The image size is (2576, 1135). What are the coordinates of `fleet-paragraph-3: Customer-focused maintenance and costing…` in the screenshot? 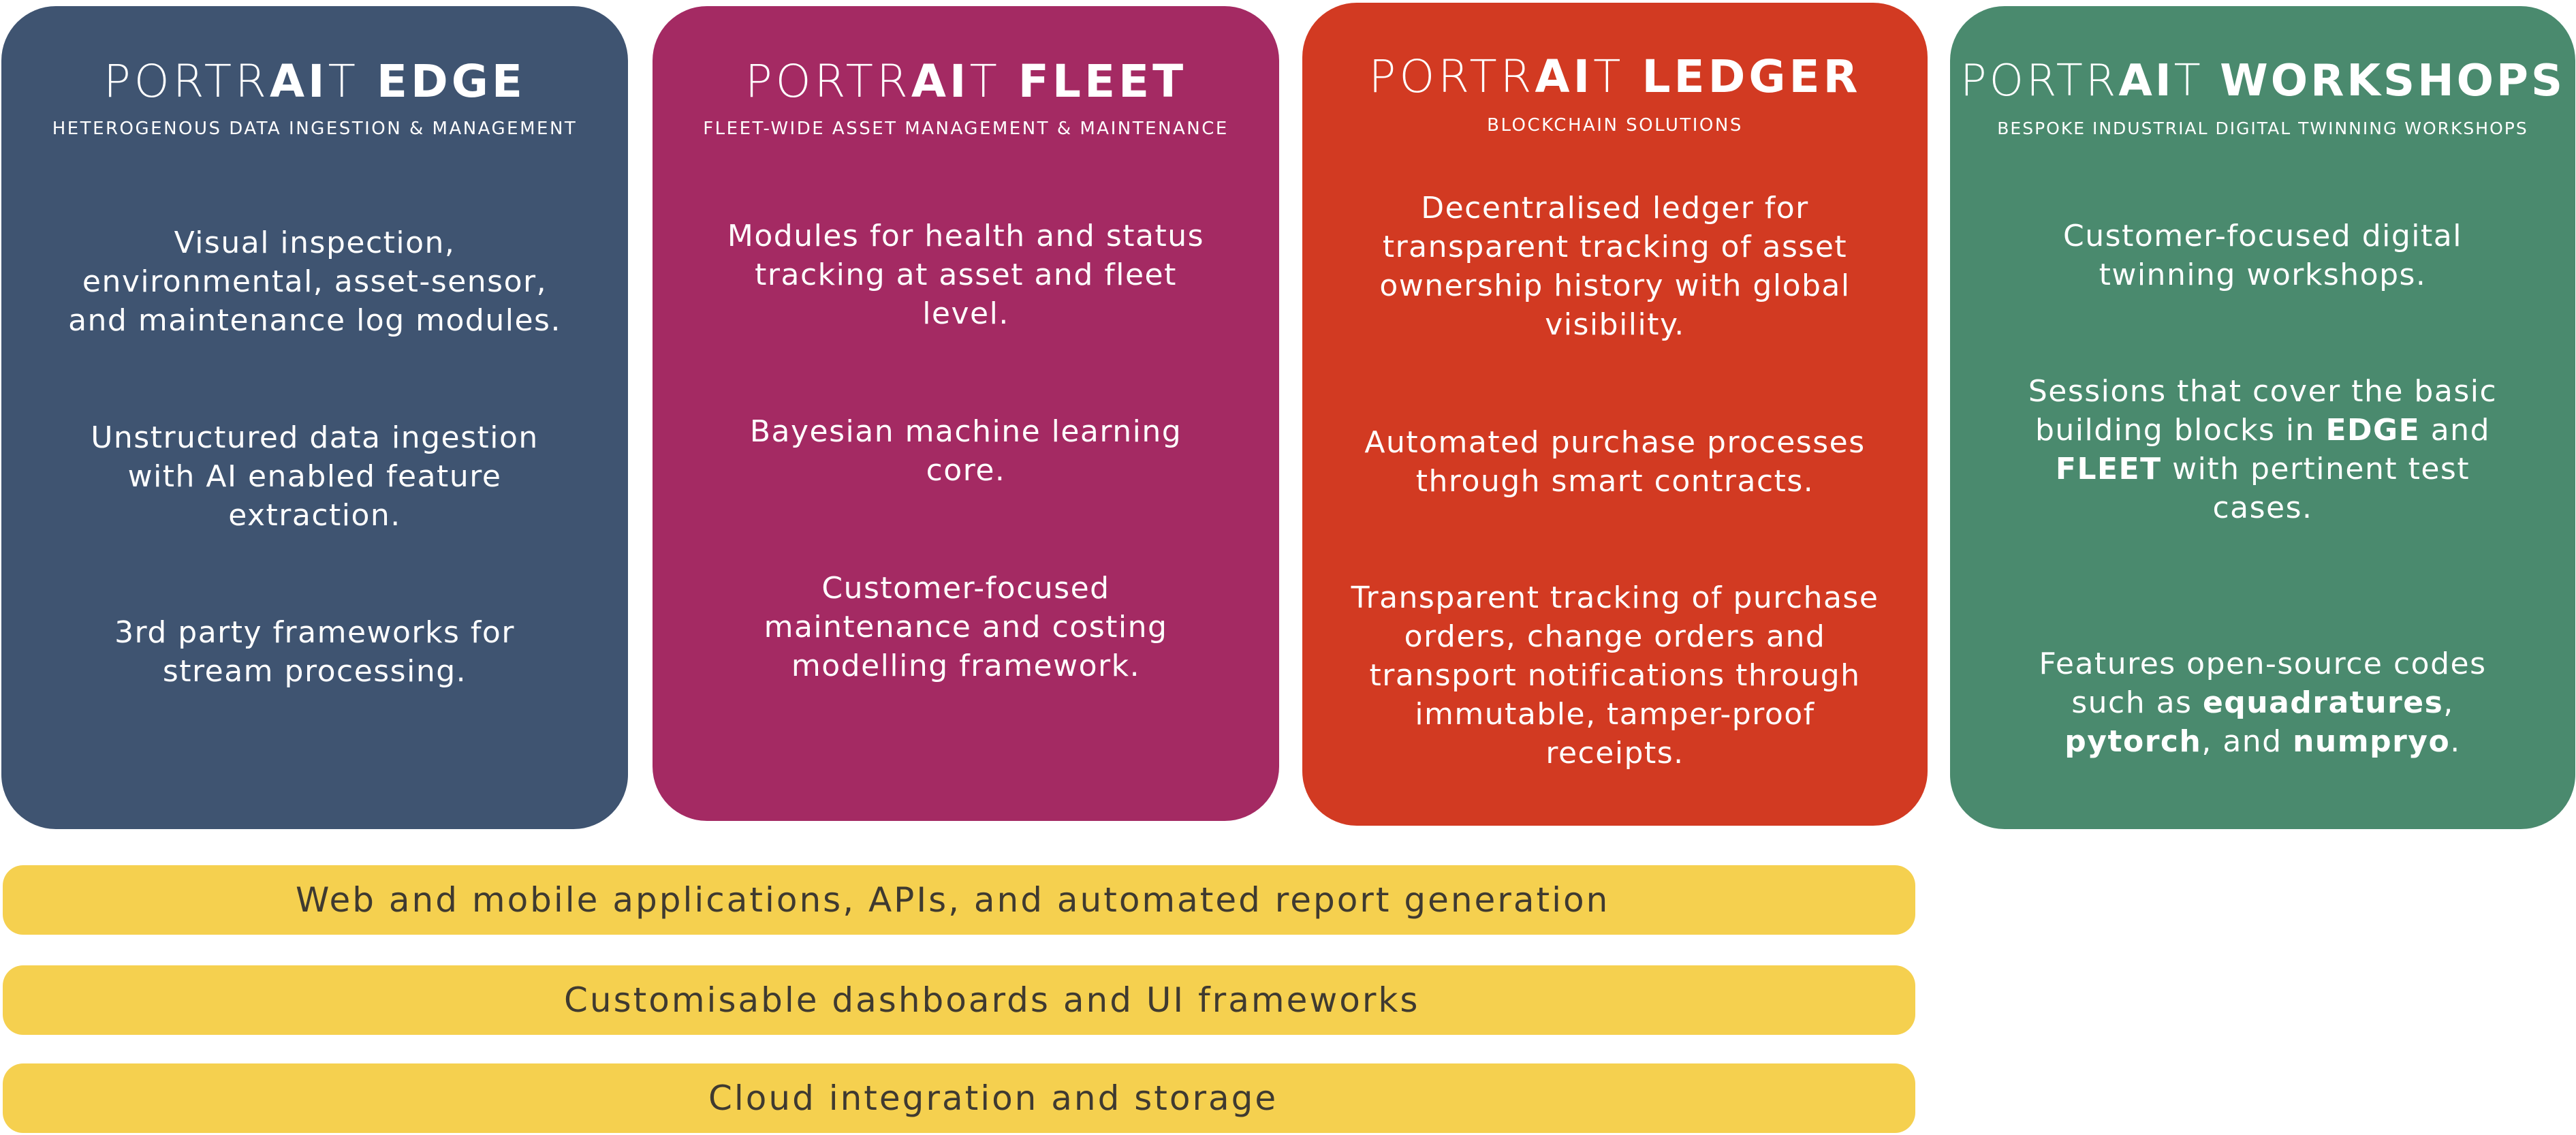 It's located at (966, 627).